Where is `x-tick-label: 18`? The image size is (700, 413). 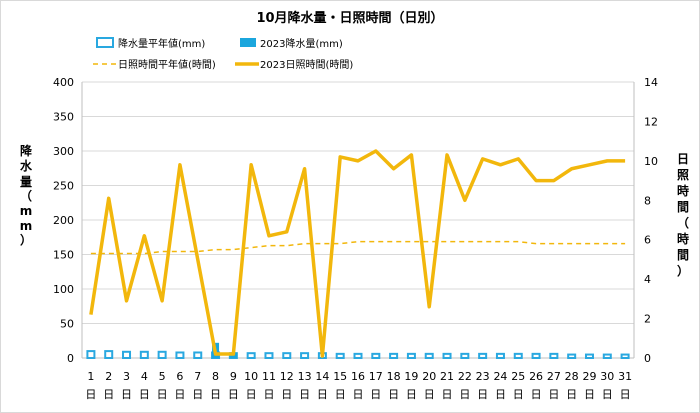 x-tick-label: 18 is located at coordinates (394, 376).